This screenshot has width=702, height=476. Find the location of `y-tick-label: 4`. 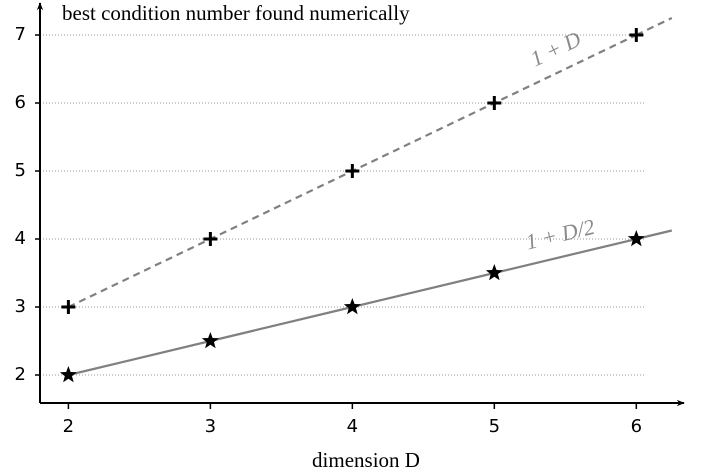

y-tick-label: 4 is located at coordinates (20, 238).